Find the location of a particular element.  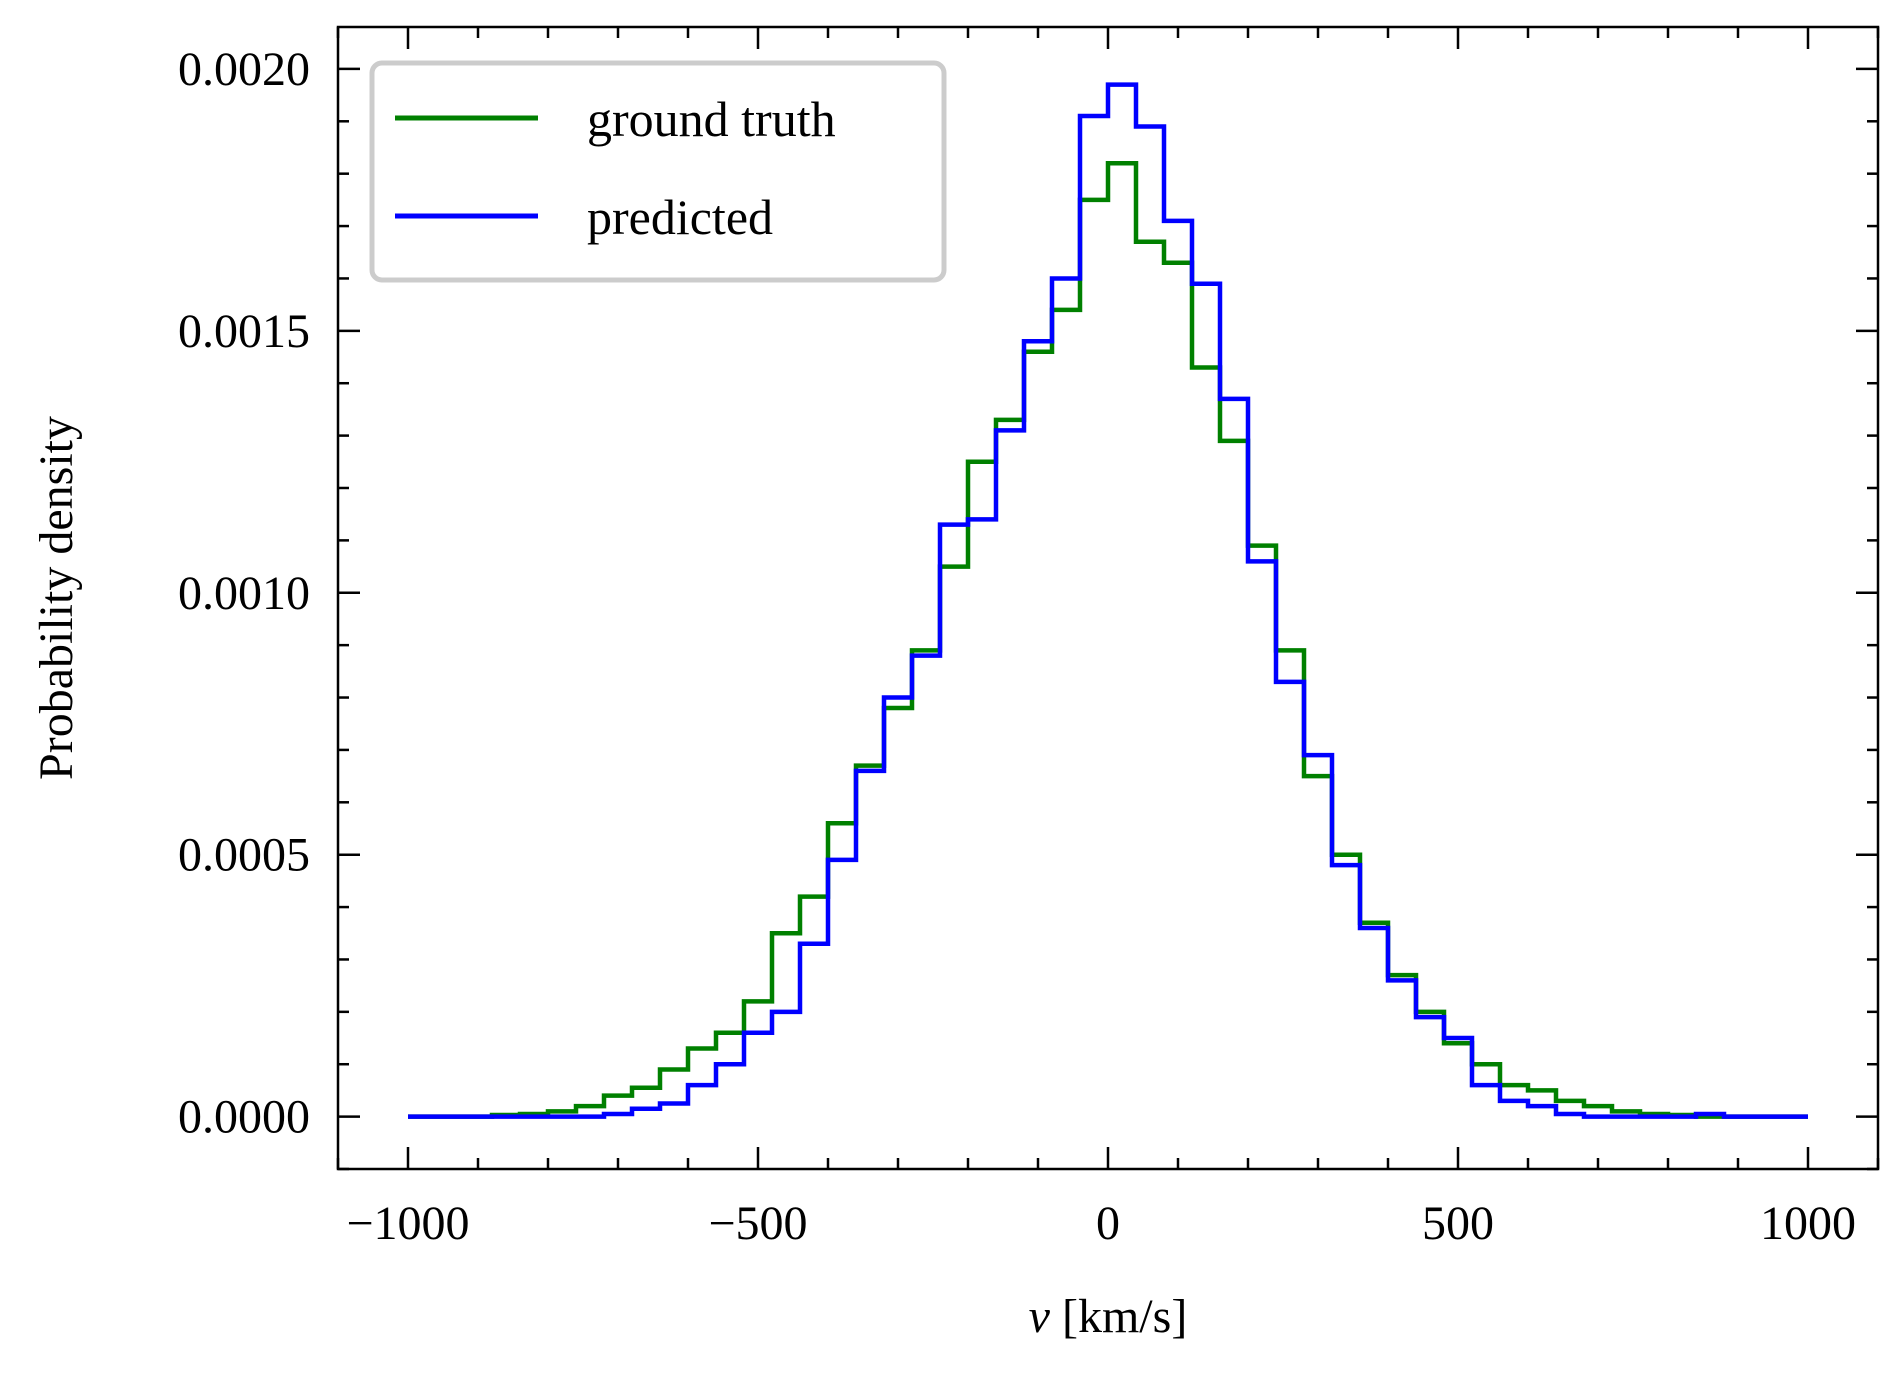

y-tick-label: 0.0015 is located at coordinates (244, 331).